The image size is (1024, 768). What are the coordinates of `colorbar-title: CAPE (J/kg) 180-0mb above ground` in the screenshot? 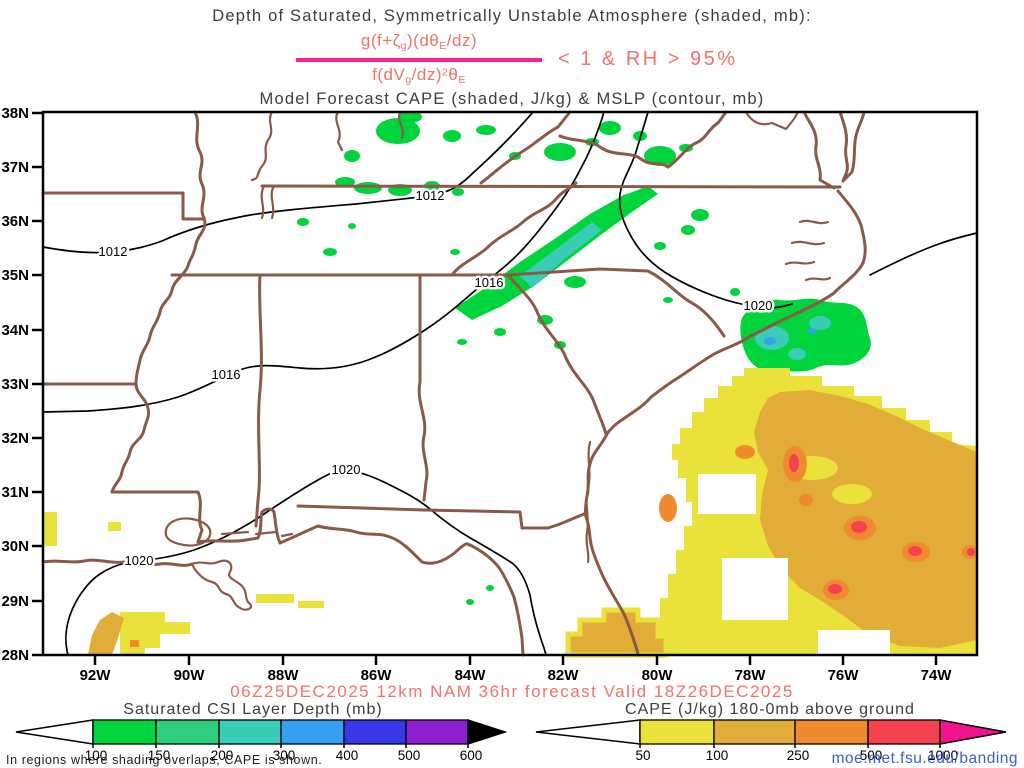 It's located at (770, 709).